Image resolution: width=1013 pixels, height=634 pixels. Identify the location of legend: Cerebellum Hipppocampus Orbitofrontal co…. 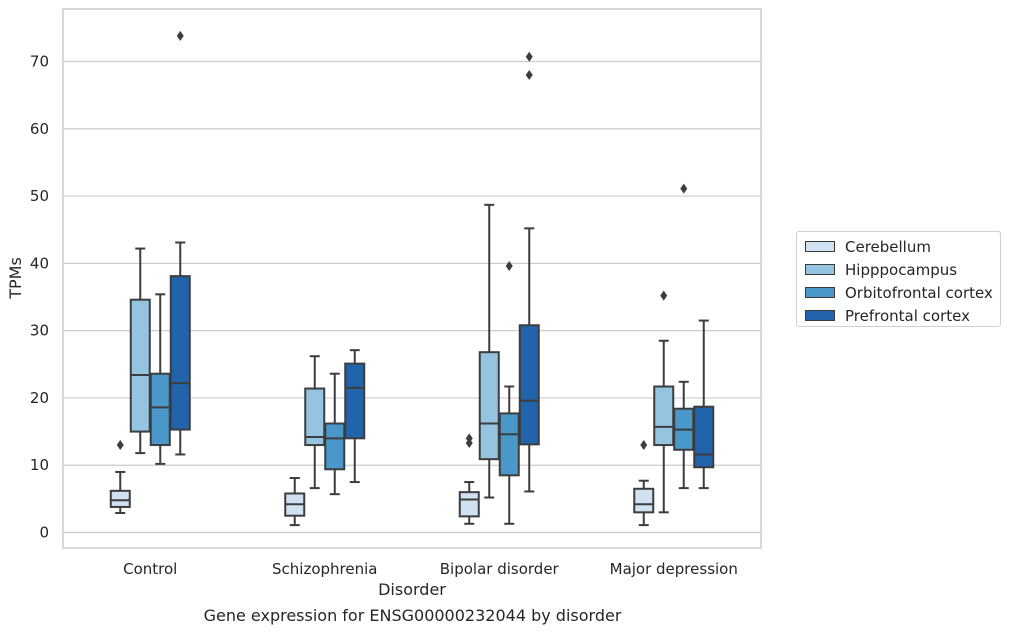
(898, 279).